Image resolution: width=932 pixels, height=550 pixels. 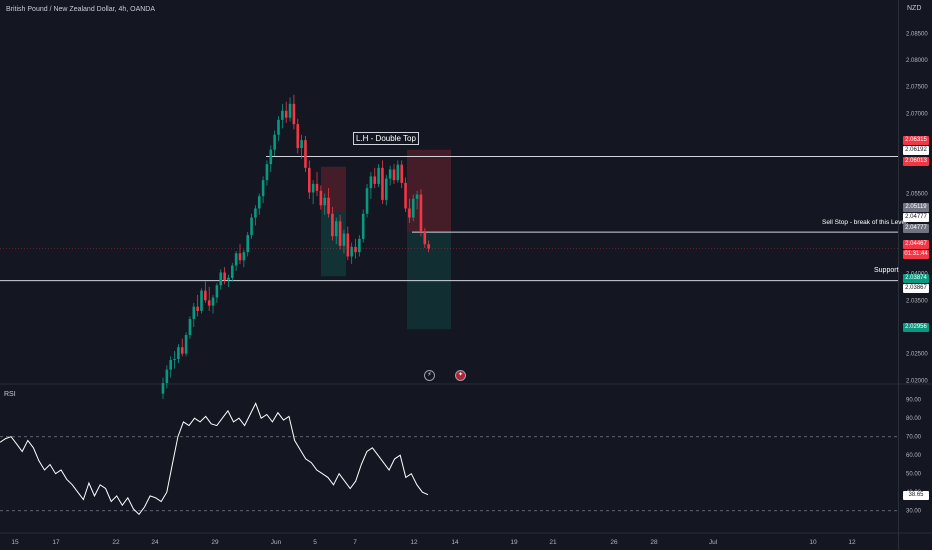 What do you see at coordinates (916, 278) in the screenshot?
I see `price-tag: 2.03874` at bounding box center [916, 278].